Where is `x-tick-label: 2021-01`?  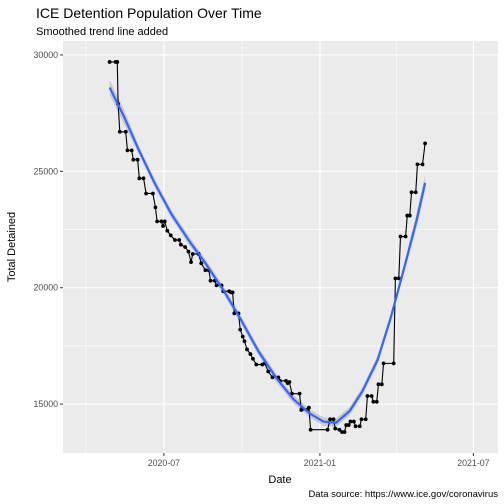 x-tick-label: 2021-01 is located at coordinates (320, 463).